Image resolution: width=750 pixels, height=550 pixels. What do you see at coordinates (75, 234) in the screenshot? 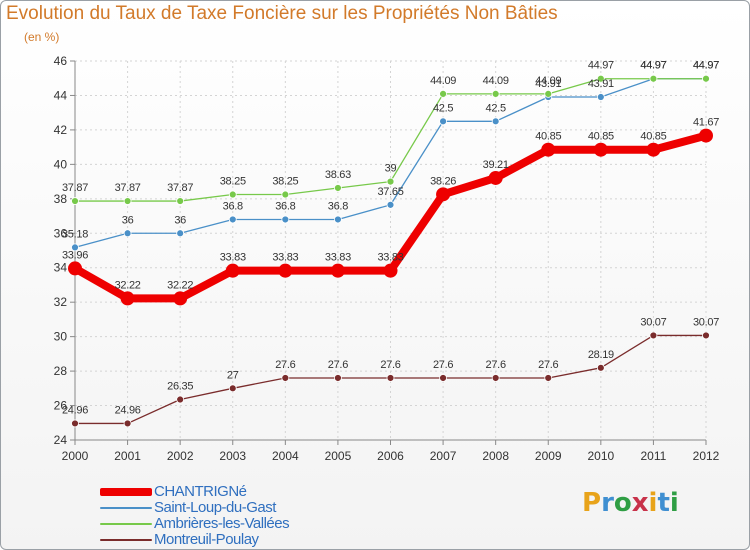
I see `data-label: 35.18` at bounding box center [75, 234].